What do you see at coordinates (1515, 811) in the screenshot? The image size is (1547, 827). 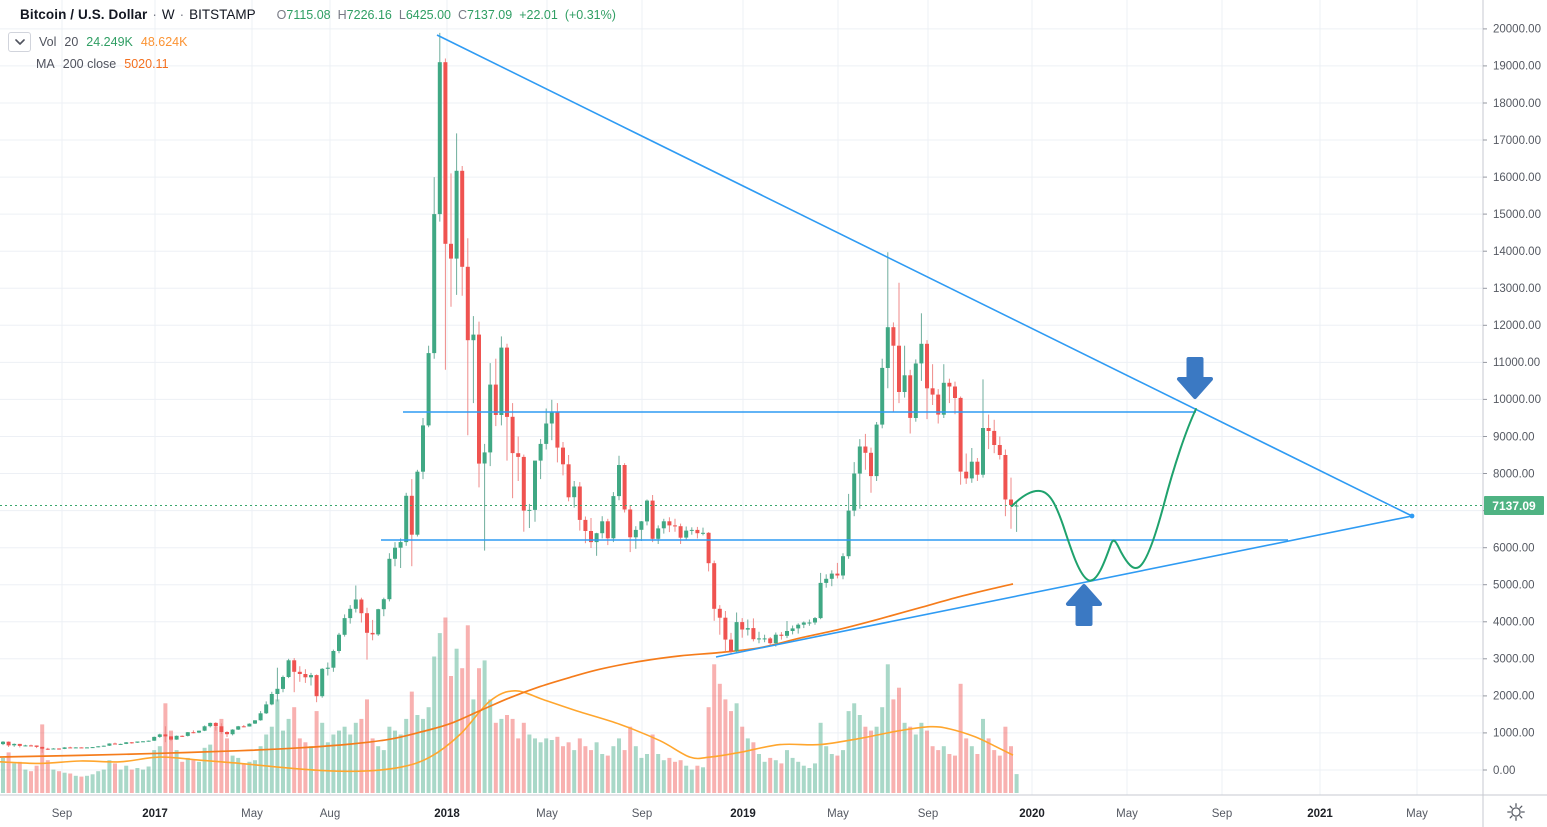 I see `axis-settings-corner` at bounding box center [1515, 811].